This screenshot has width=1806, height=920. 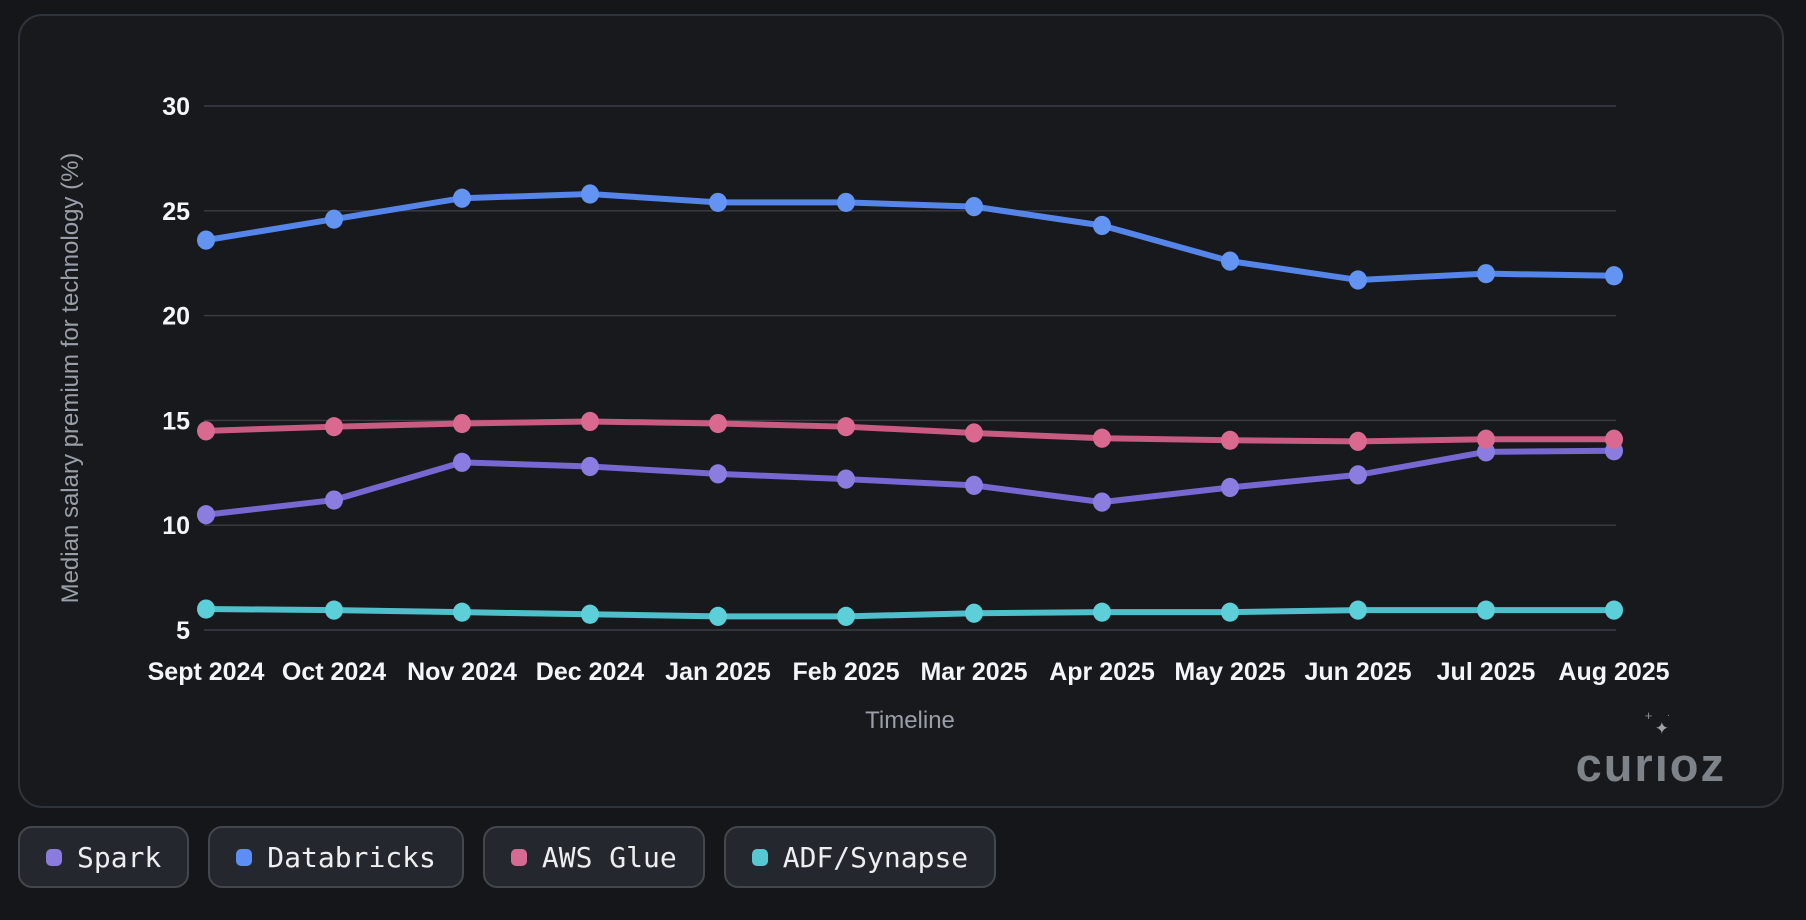 What do you see at coordinates (176, 526) in the screenshot?
I see `y-tick-label: 10` at bounding box center [176, 526].